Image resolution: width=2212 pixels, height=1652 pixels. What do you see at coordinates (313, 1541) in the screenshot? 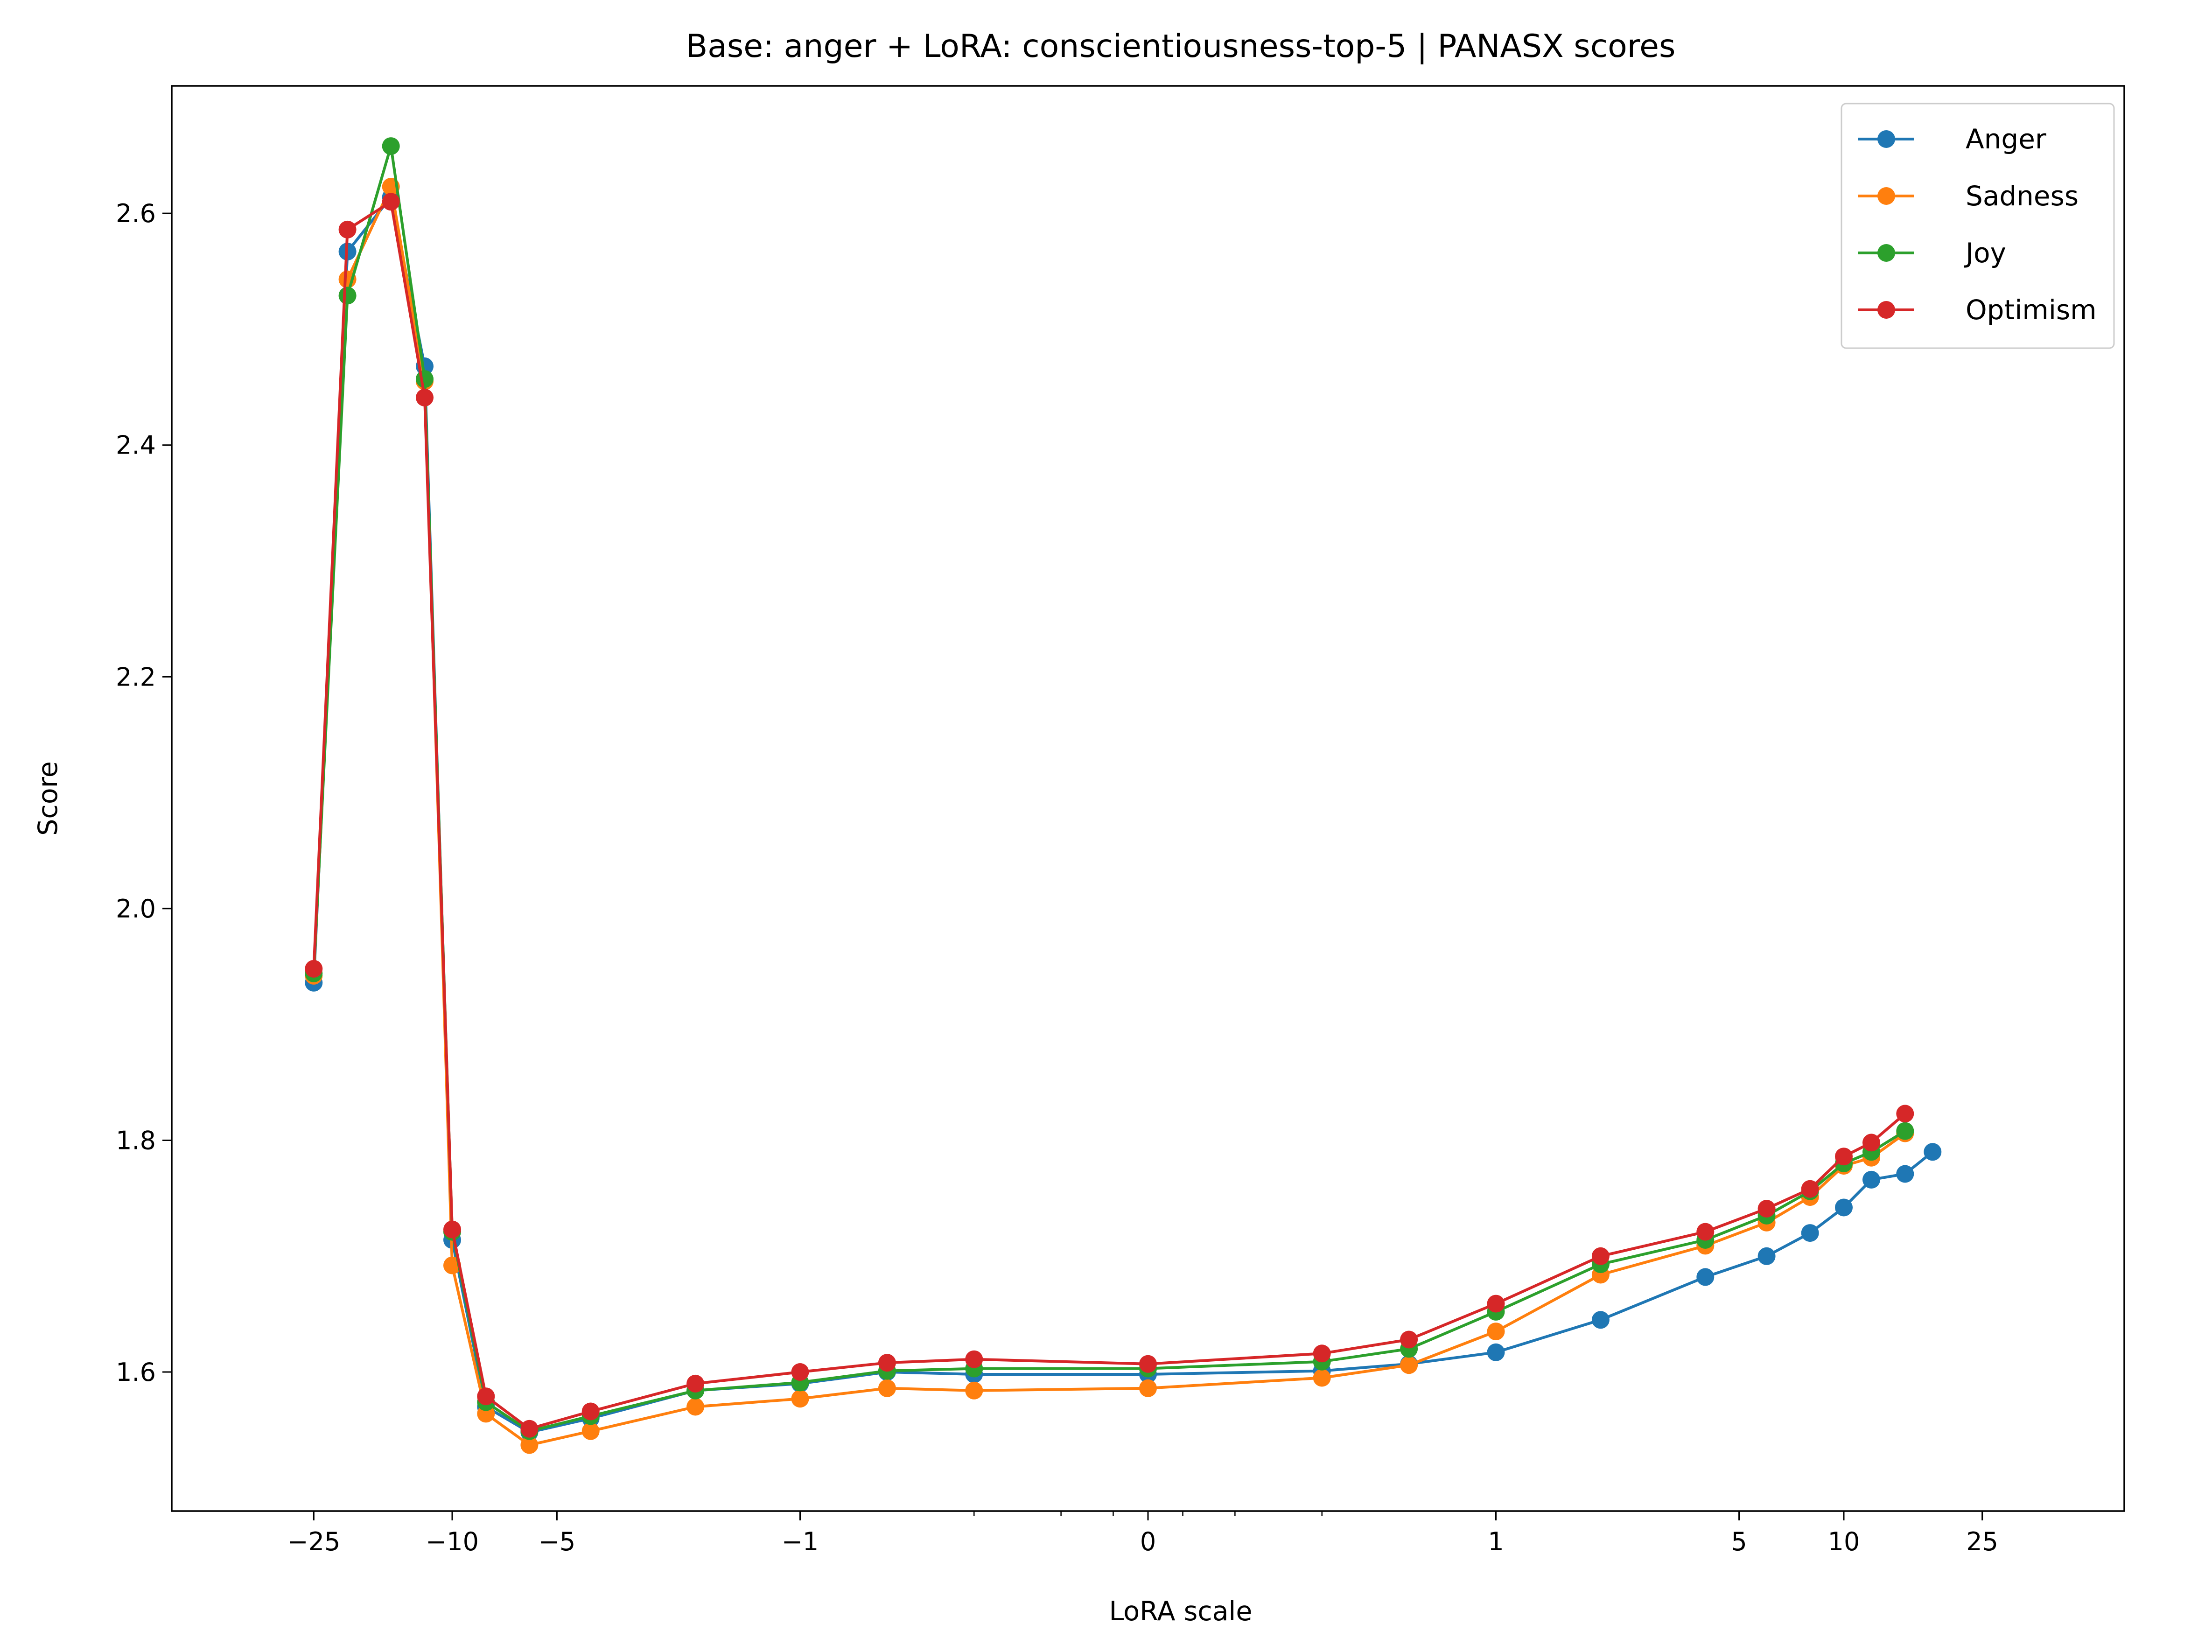
I see `x-tick-label: −25` at bounding box center [313, 1541].